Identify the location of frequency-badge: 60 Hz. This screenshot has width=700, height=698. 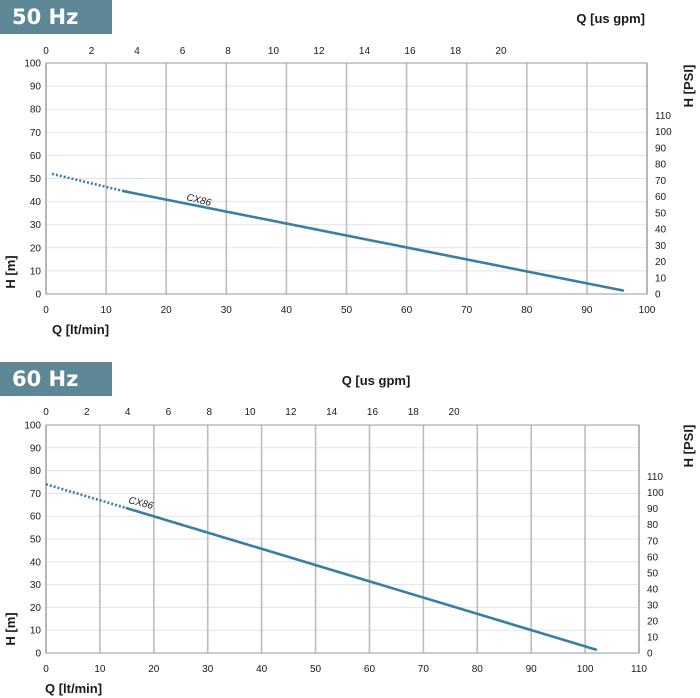
(56, 379).